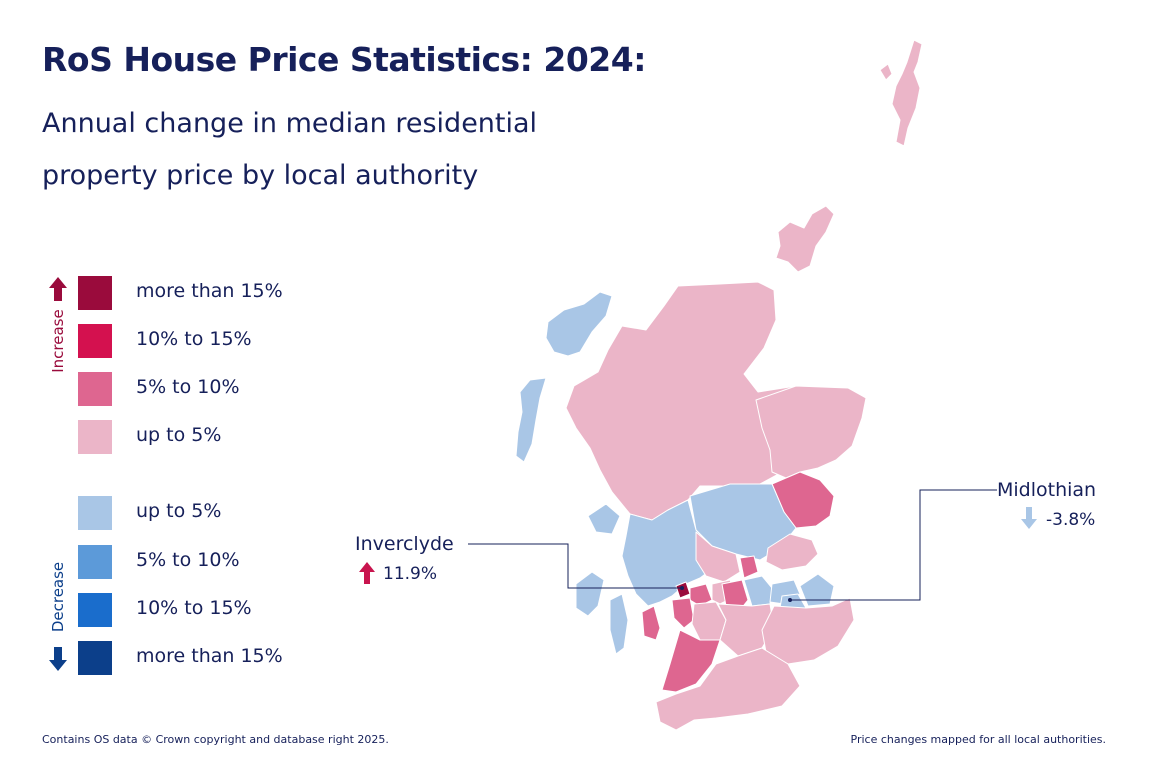 This screenshot has height=765, width=1160. I want to click on midlothian-callout-value: -3.8%, so click(1071, 520).